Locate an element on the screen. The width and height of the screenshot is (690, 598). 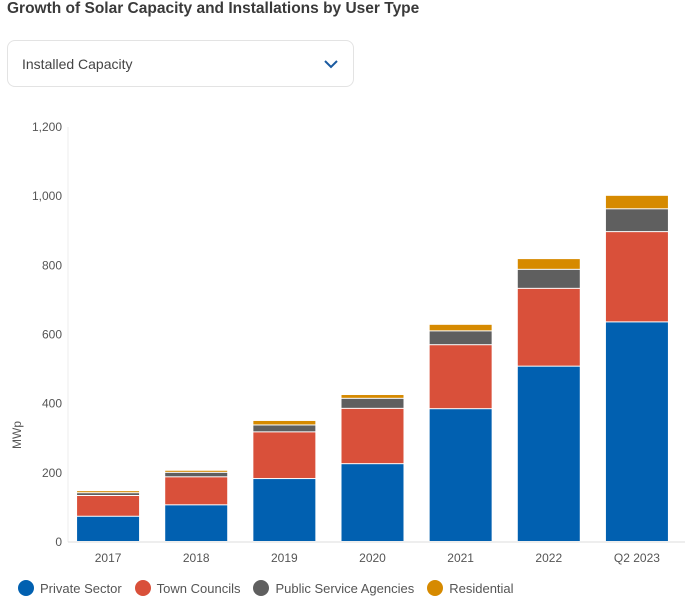
x-tick-label: 2017 is located at coordinates (108, 558).